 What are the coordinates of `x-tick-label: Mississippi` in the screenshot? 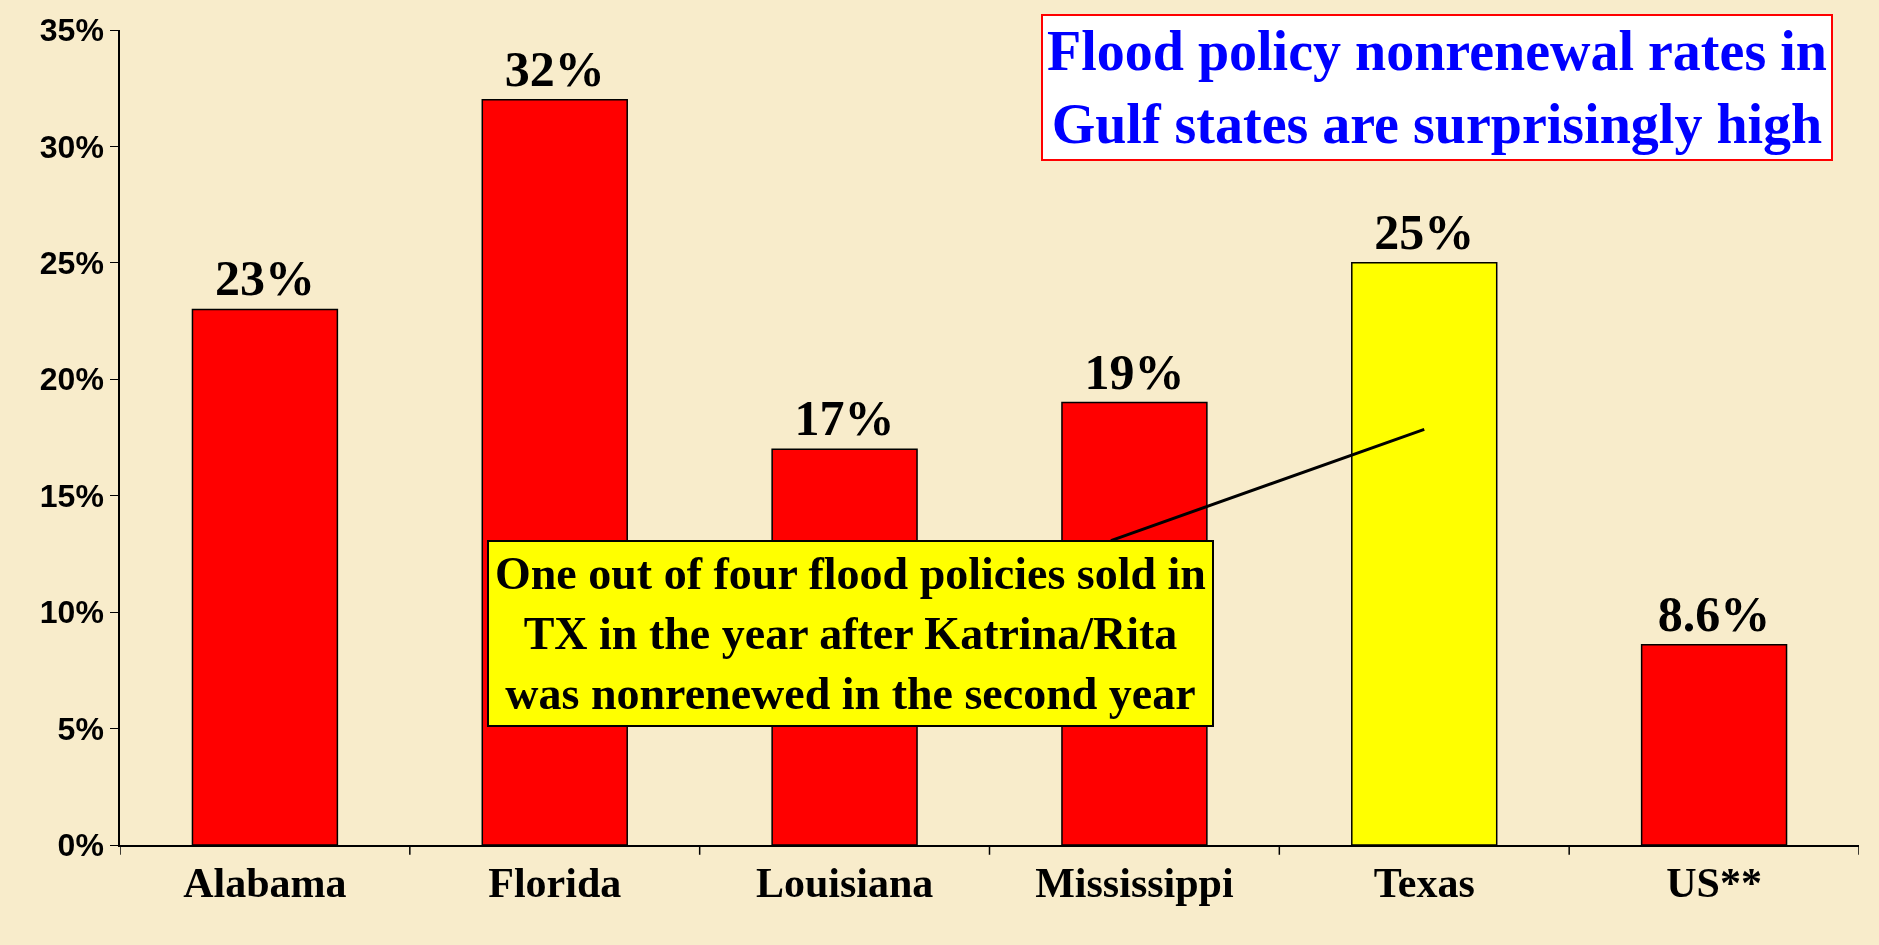 It's located at (1134, 883).